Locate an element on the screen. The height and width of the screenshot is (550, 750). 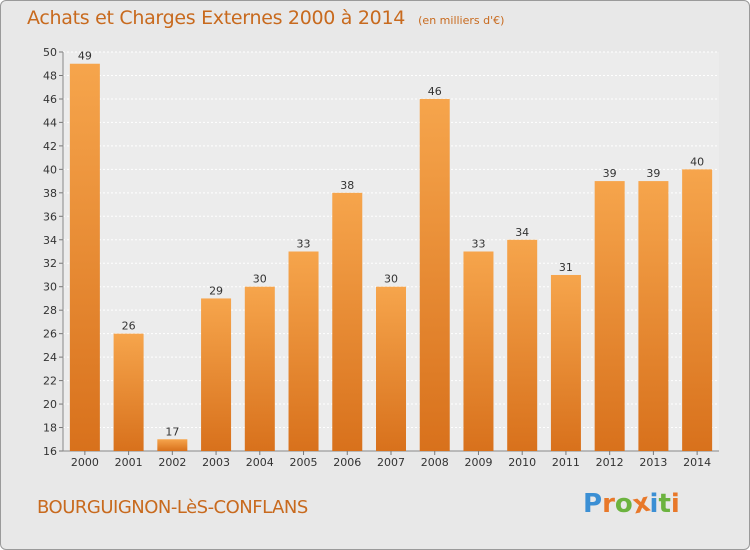
x-tick-label: 2012 is located at coordinates (610, 462).